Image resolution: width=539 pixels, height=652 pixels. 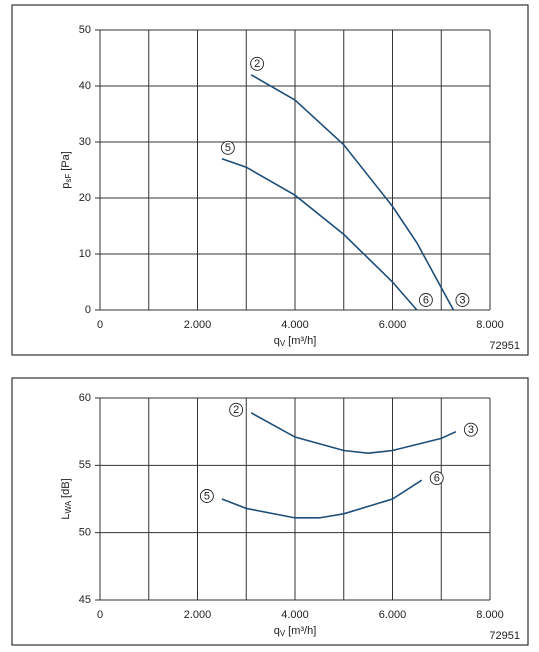 I want to click on y-tick-label: 60, so click(x=85, y=398).